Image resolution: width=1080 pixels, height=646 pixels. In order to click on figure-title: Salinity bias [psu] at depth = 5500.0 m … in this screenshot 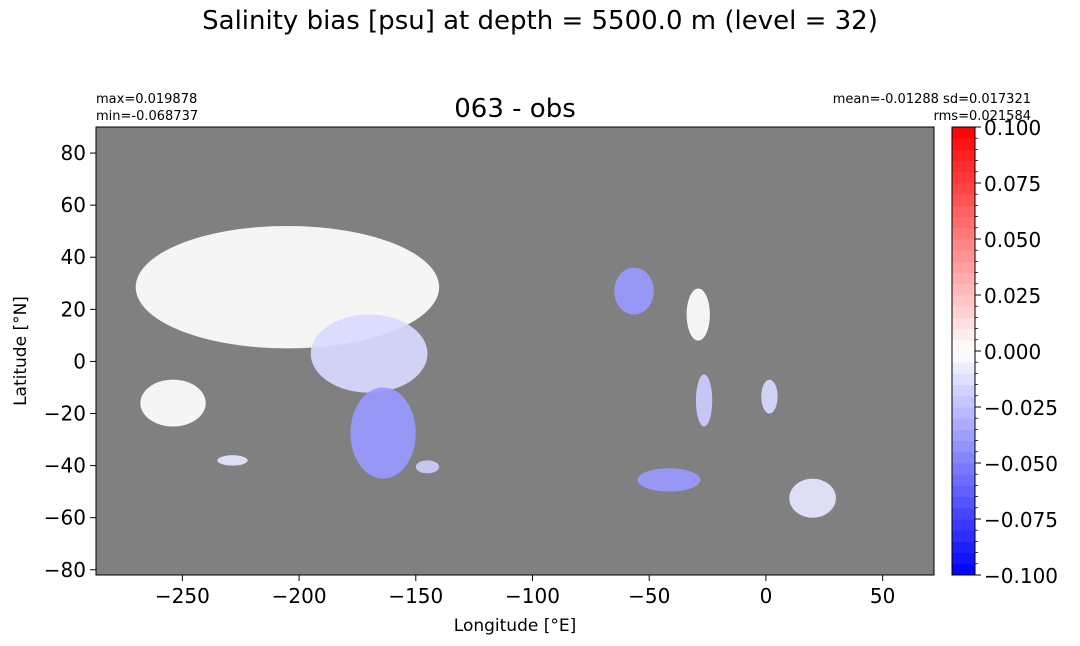, I will do `click(540, 21)`.